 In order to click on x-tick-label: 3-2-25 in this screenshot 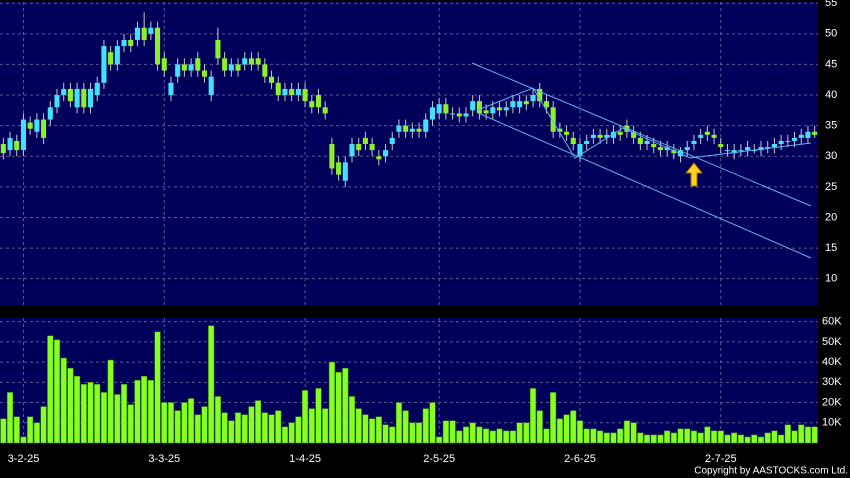, I will do `click(24, 459)`.